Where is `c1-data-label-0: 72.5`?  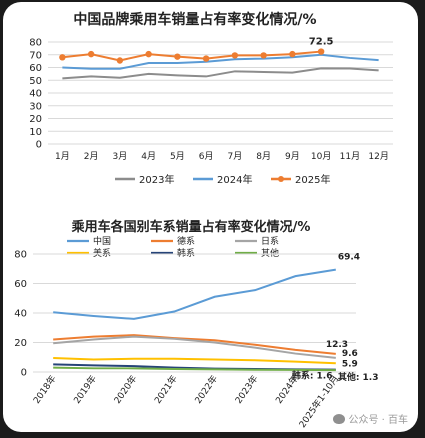
c1-data-label-0: 72.5 is located at coordinates (321, 42).